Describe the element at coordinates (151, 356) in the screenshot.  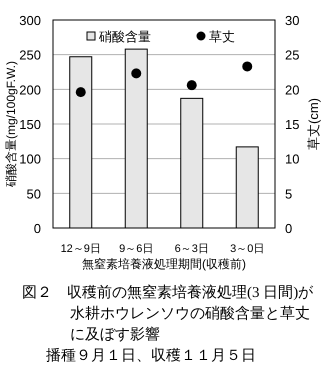
I see `text: 播種９月１日、収穫１１月５日` at that location.